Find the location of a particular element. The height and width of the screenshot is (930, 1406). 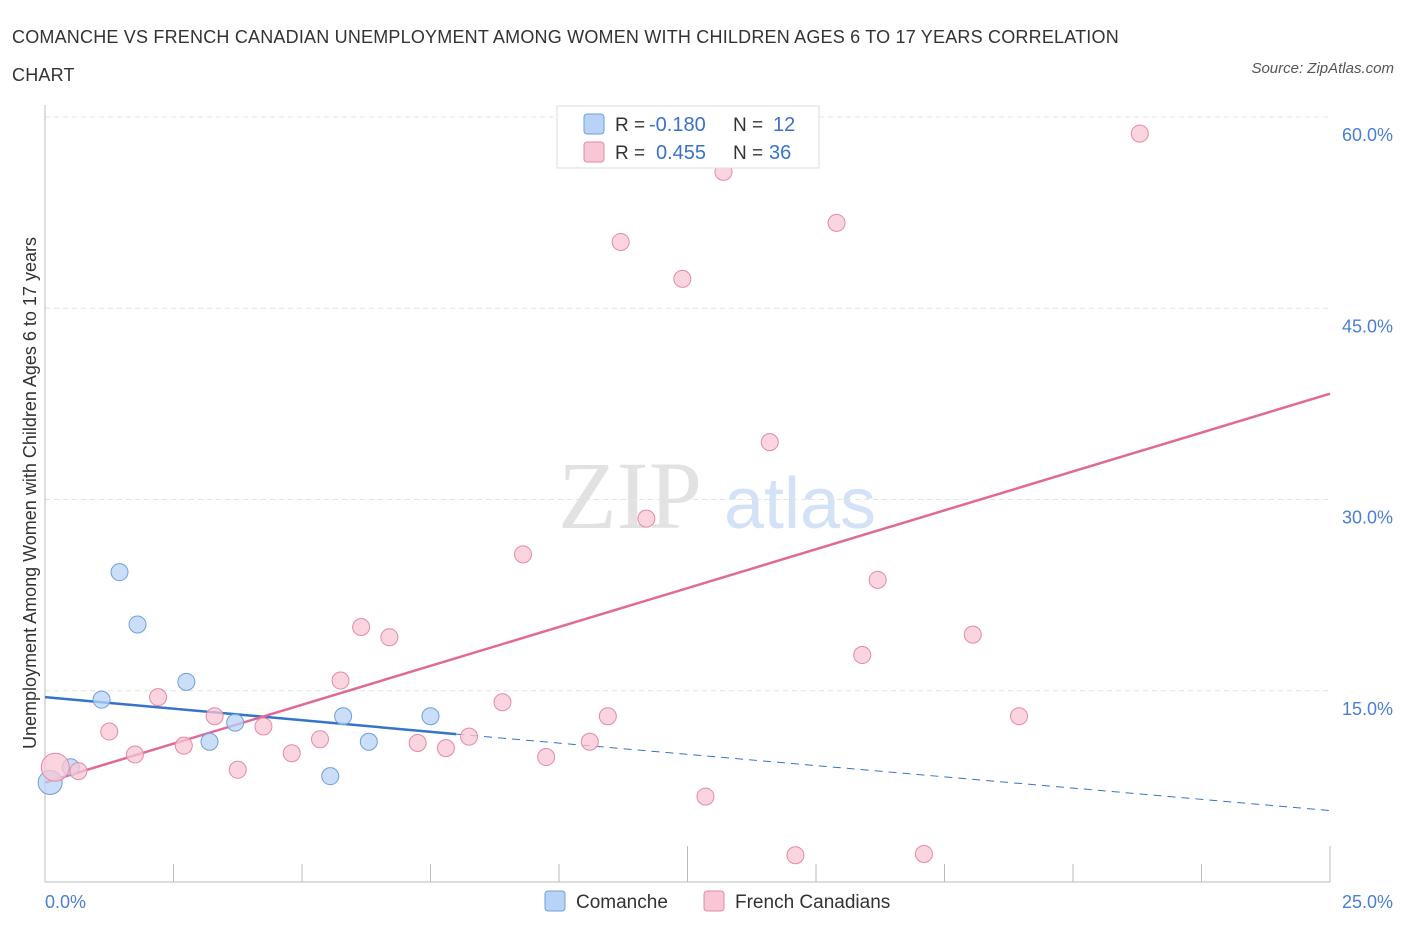

legend-swatch-comanche is located at coordinates (594, 124).